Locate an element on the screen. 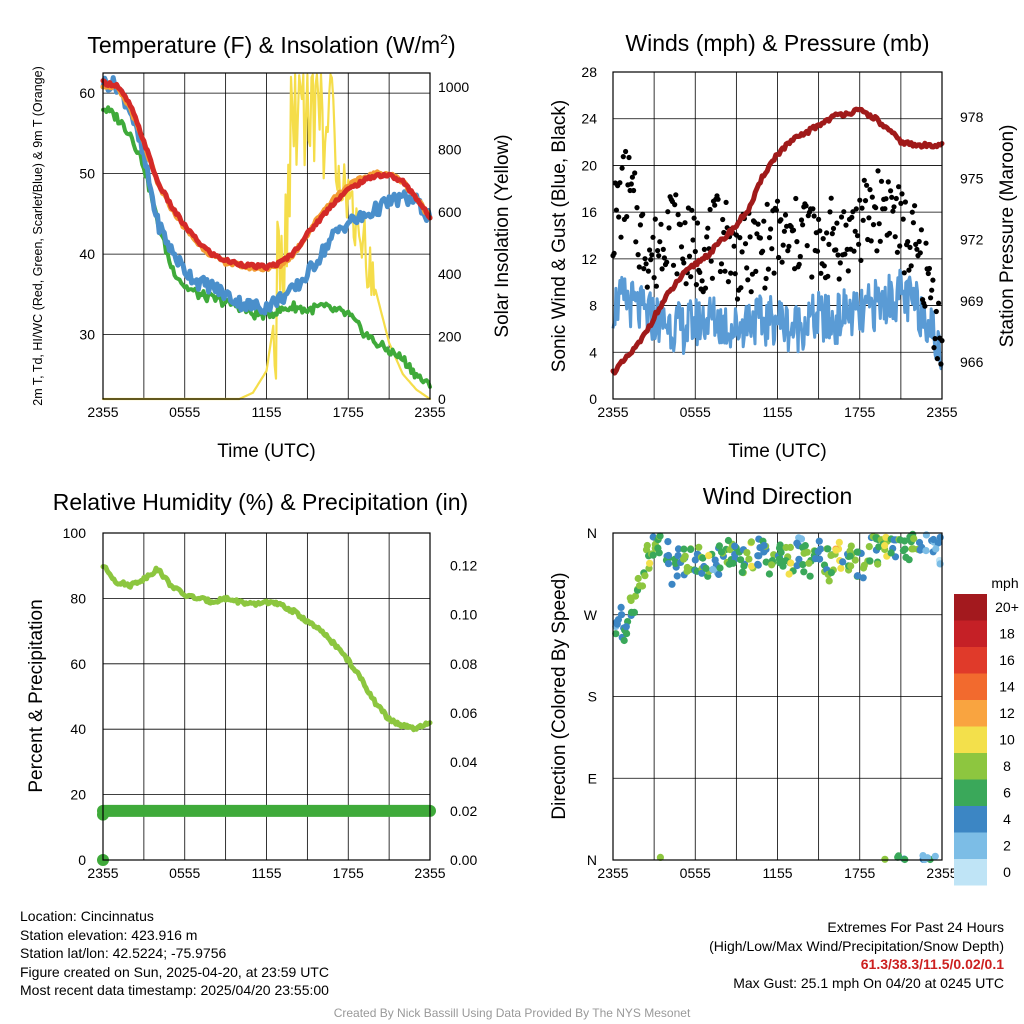 The width and height of the screenshot is (1024, 1024). dir-y-tick-label: E is located at coordinates (592, 778).